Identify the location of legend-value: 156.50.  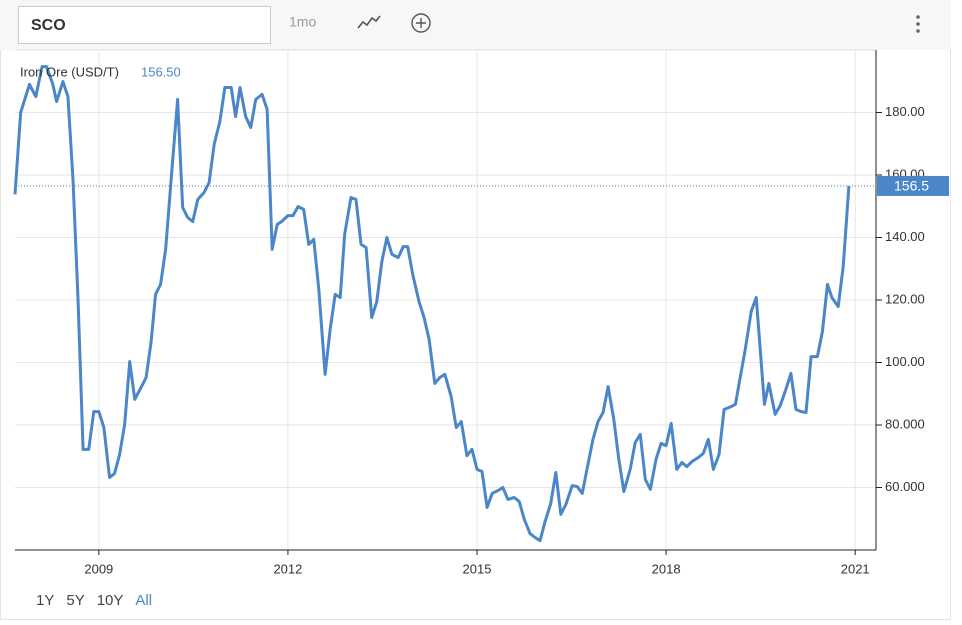
(161, 71).